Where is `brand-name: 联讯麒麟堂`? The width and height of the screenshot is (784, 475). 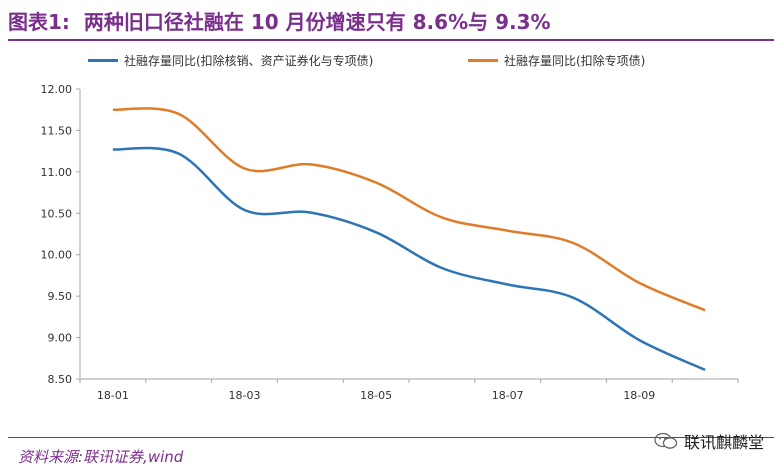 brand-name: 联讯麒麟堂 is located at coordinates (723, 442).